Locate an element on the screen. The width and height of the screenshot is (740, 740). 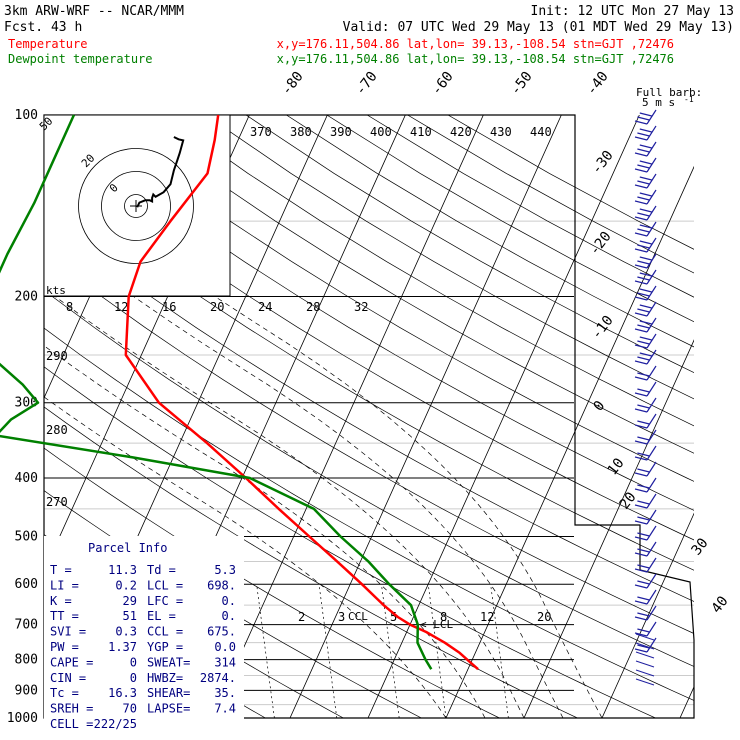
parcel-info-cell: T = is located at coordinates (61, 570).